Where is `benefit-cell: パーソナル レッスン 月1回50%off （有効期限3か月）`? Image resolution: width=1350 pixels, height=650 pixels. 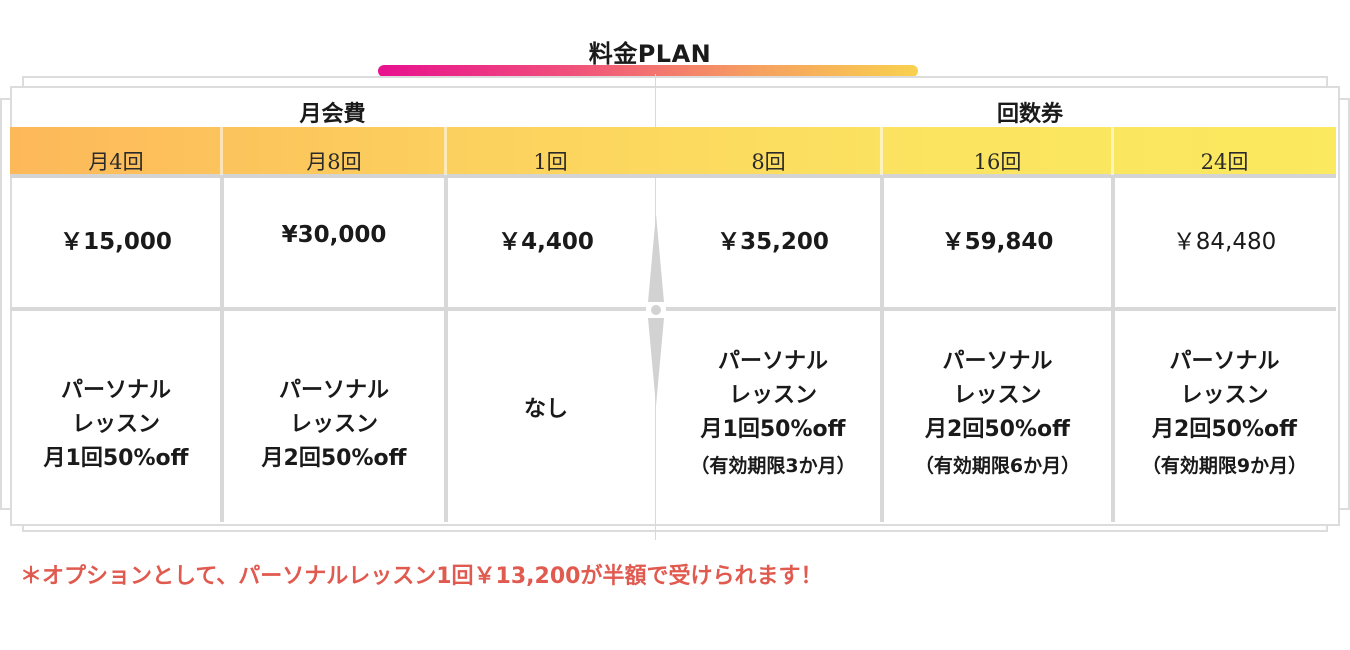 benefit-cell: パーソナル レッスン 月1回50%off （有効期限3か月） is located at coordinates (773, 412).